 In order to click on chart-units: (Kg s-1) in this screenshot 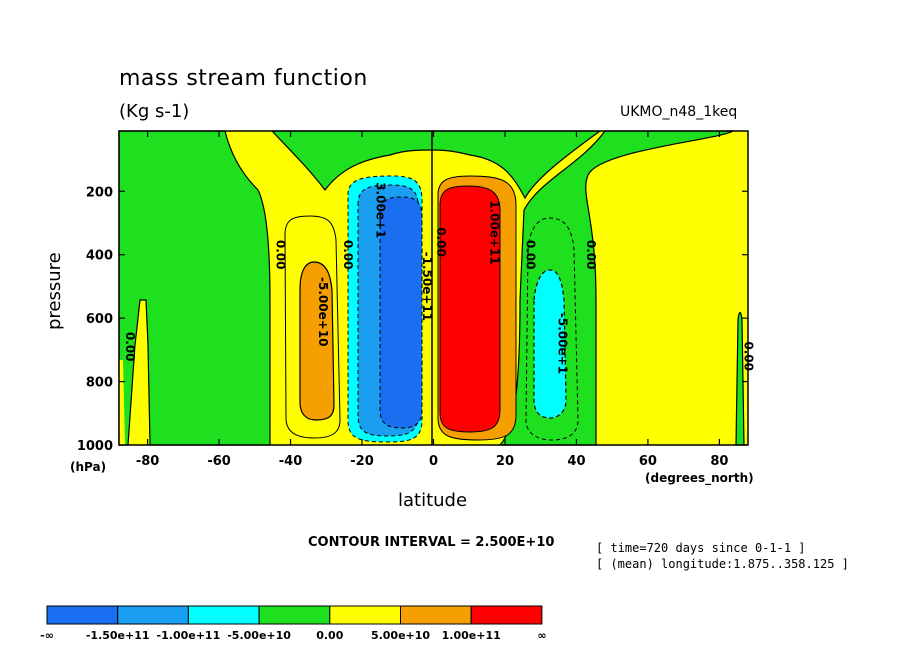, I will do `click(154, 111)`.